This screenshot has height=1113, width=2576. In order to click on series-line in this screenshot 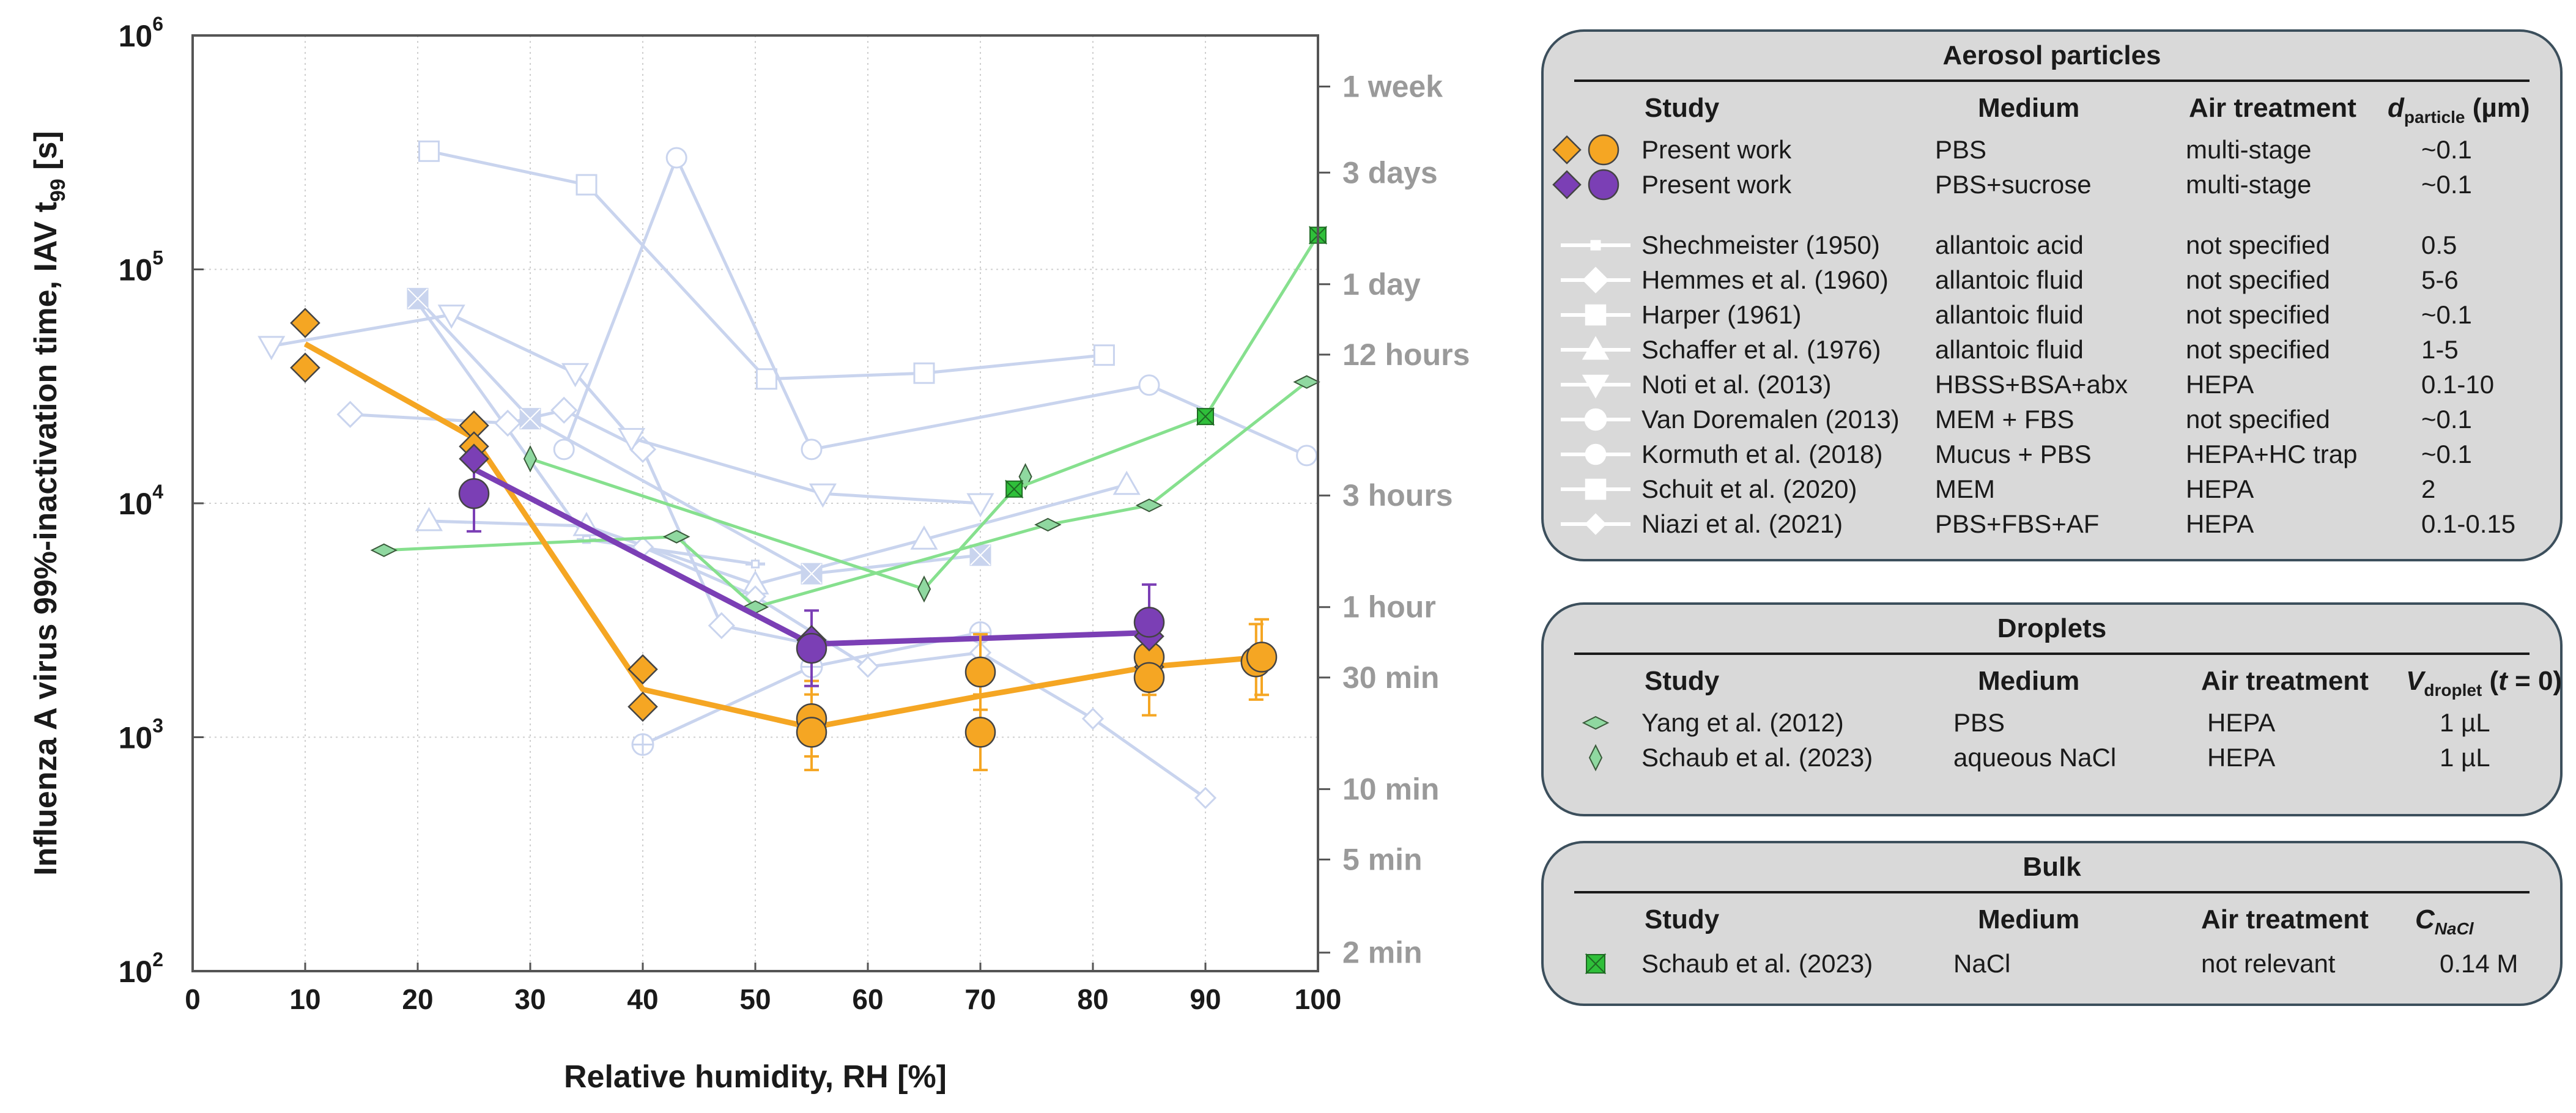, I will do `click(698, 436)`.